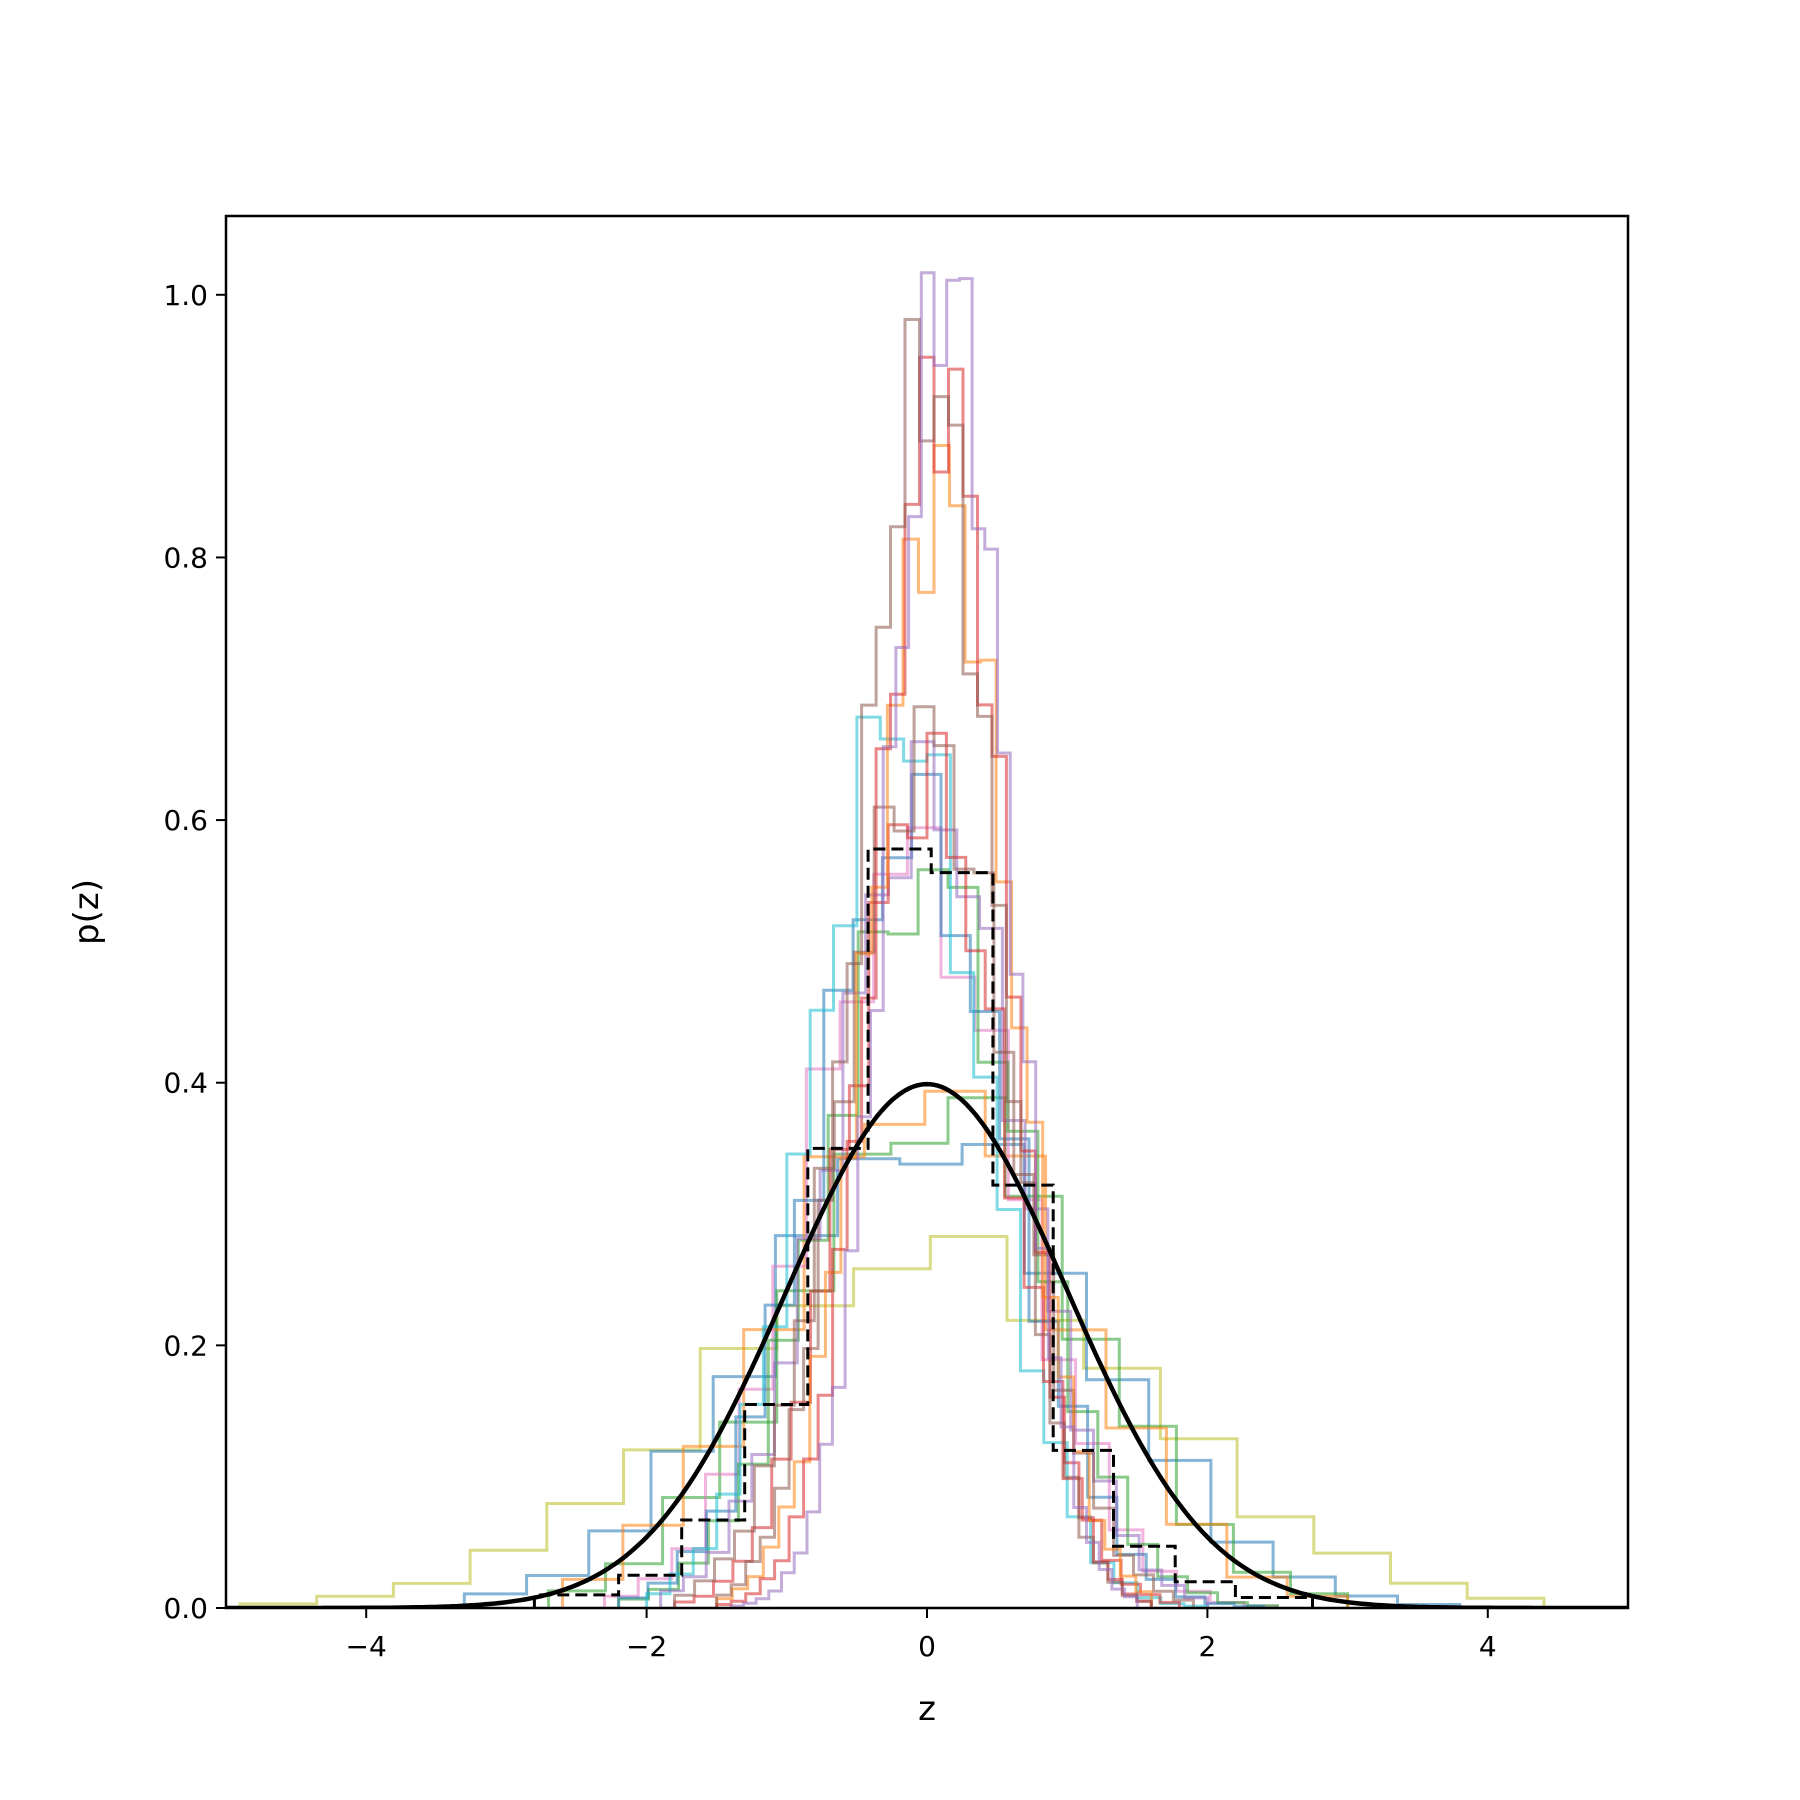 The image size is (1800, 1800). Describe the element at coordinates (87, 912) in the screenshot. I see `y-axis-label: p(z)` at that location.